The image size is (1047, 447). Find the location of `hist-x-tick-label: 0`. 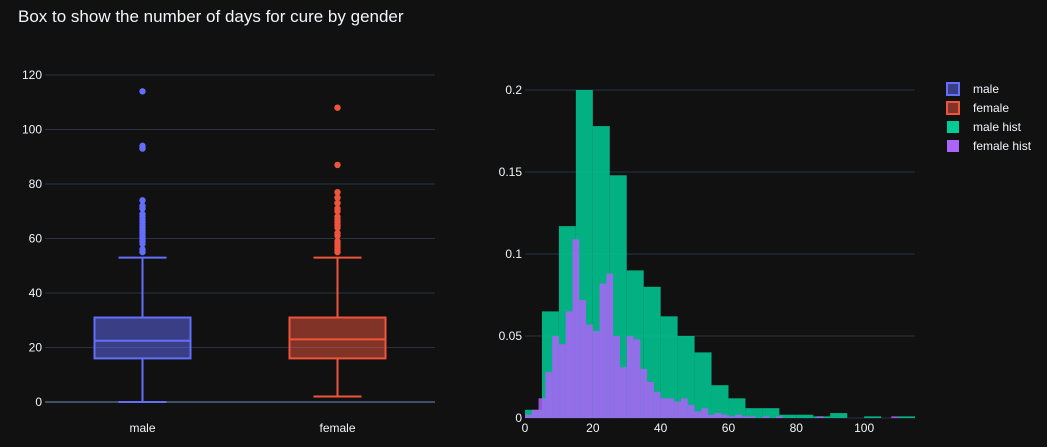

hist-x-tick-label: 0 is located at coordinates (525, 428).